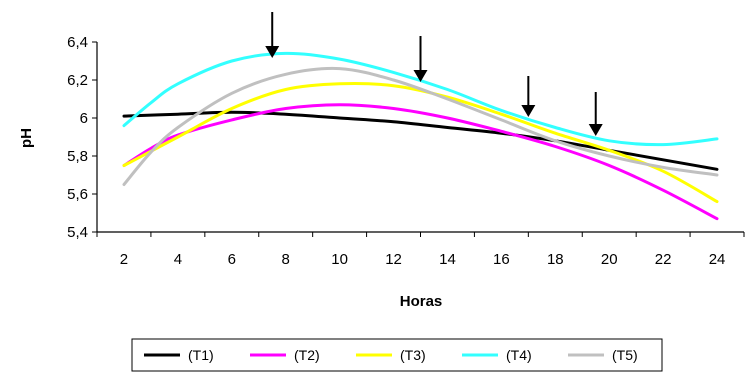 This screenshot has width=746, height=378. I want to click on x-tick-label: 10, so click(339, 259).